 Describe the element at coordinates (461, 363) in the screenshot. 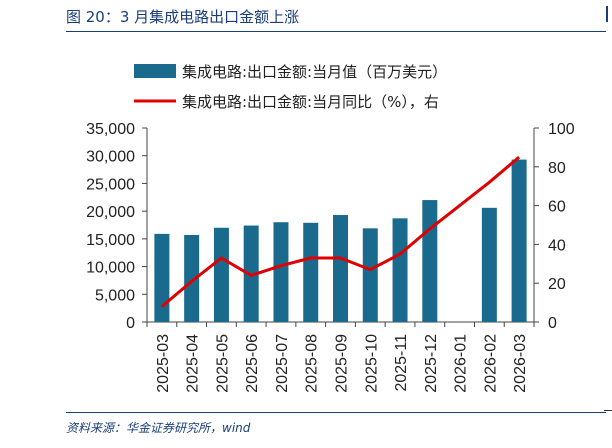

I see `x-axis-tick-label: 2026-01` at that location.